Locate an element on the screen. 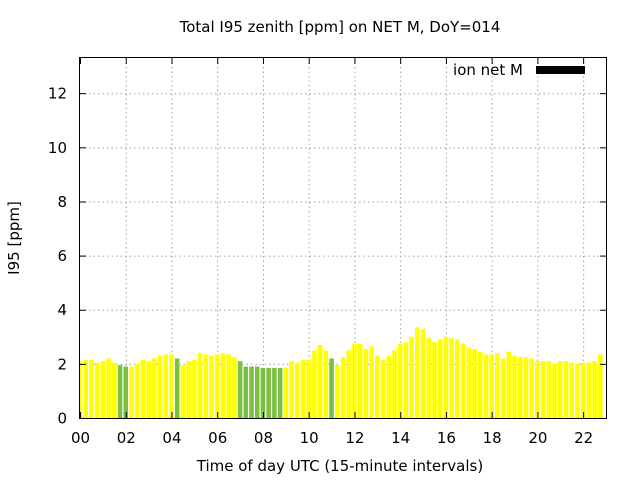 This screenshot has width=640, height=480. x-tick-labels: 00 02 04 06 08 10 12 14 16 18 20 22 is located at coordinates (332, 438).